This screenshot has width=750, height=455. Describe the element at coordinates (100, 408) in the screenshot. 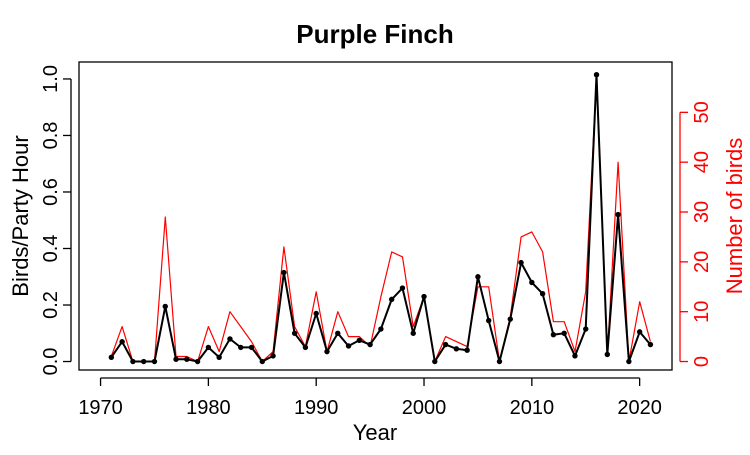

I see `x-tick-label: 1970` at that location.